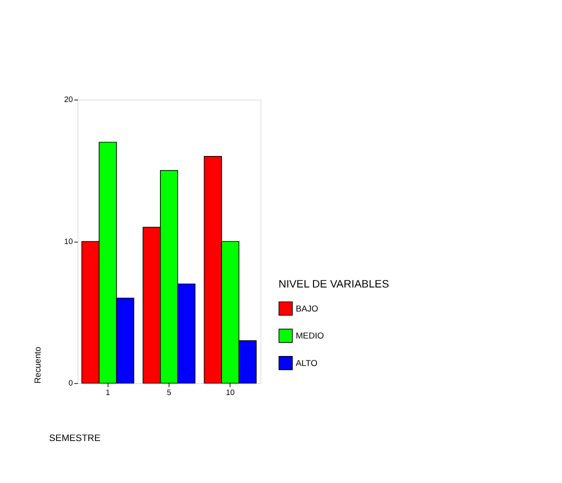  Describe the element at coordinates (69, 241) in the screenshot. I see `y-tick-label: 10` at that location.